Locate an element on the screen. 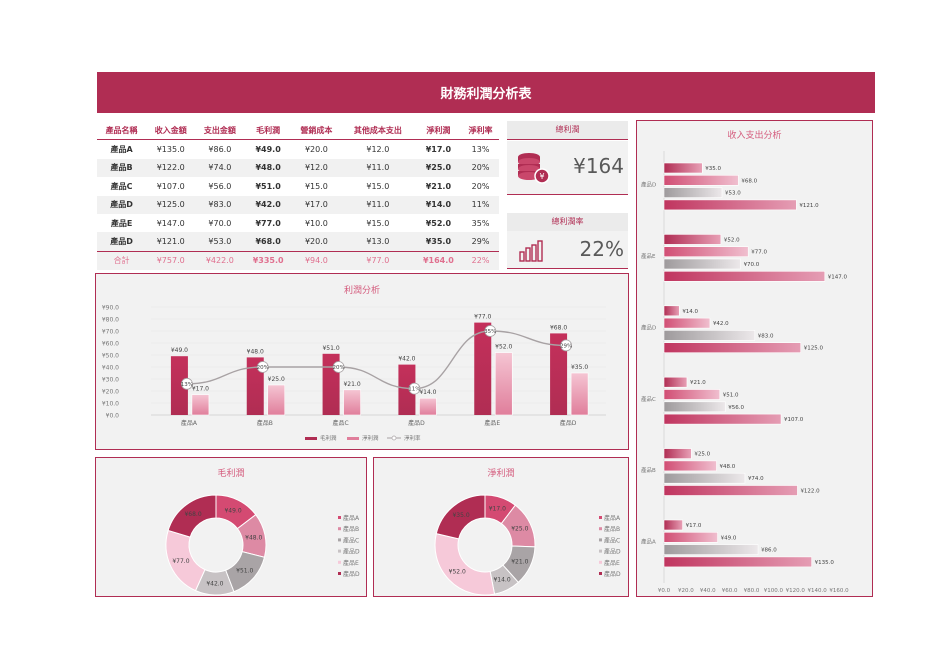 The width and height of the screenshot is (936, 662). x-tick-label: ¥20.0 is located at coordinates (686, 591).